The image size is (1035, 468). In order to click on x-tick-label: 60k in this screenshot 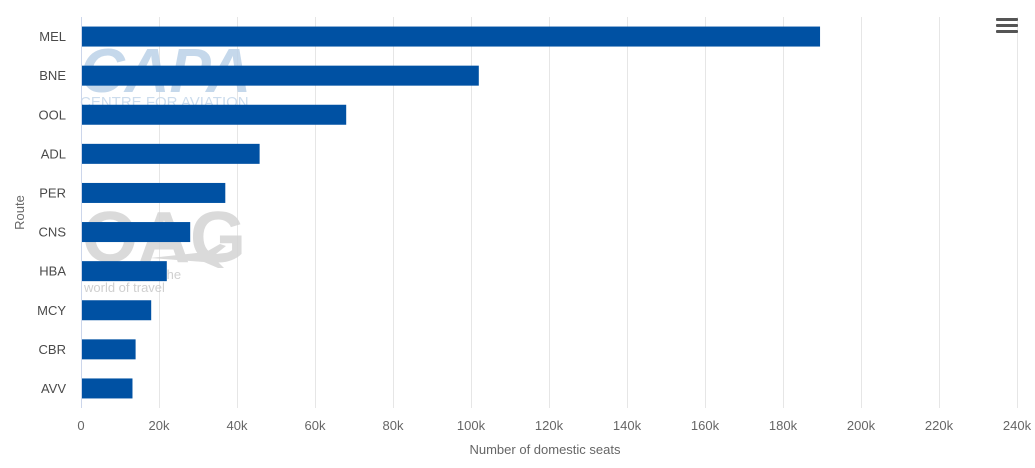, I will do `click(315, 425)`.